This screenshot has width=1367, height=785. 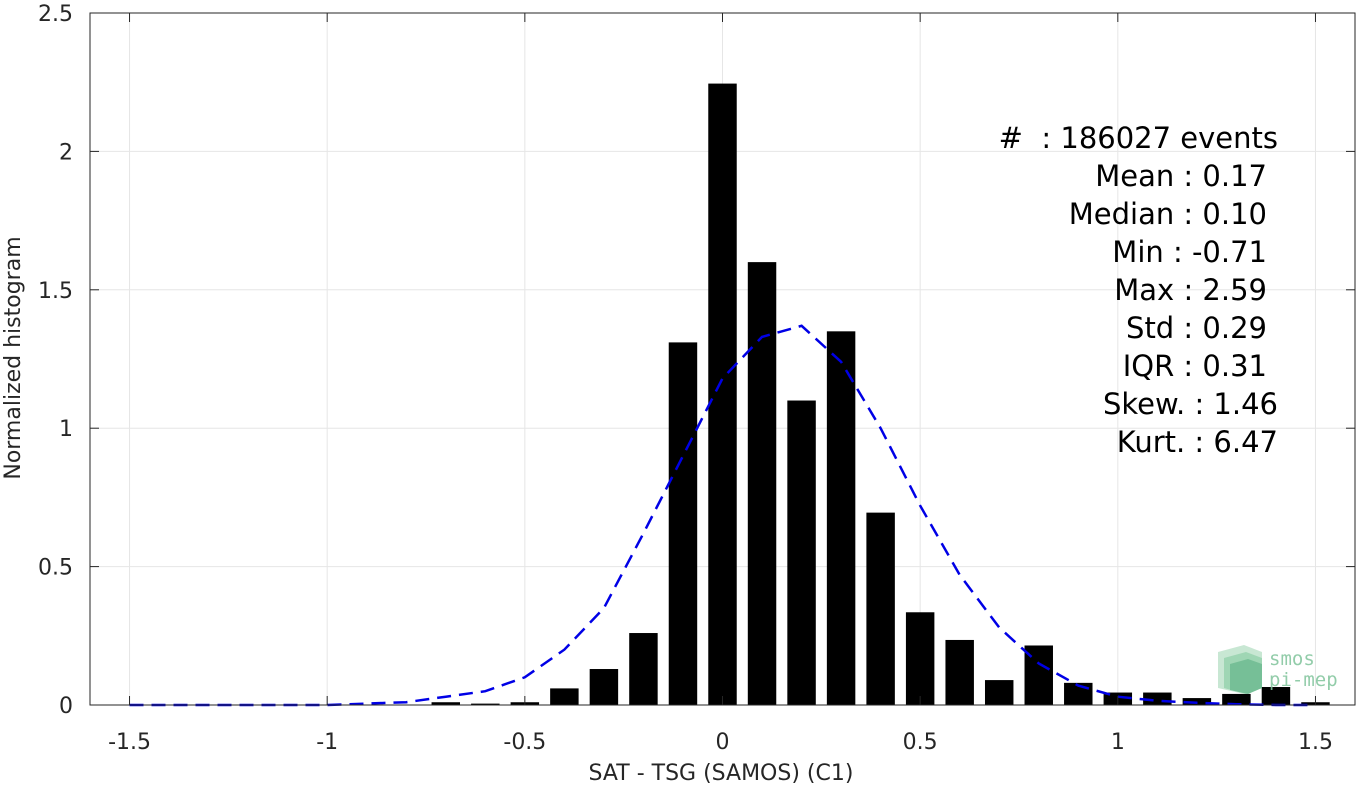 What do you see at coordinates (13, 357) in the screenshot?
I see `y-axis-label: Normalized histogram` at bounding box center [13, 357].